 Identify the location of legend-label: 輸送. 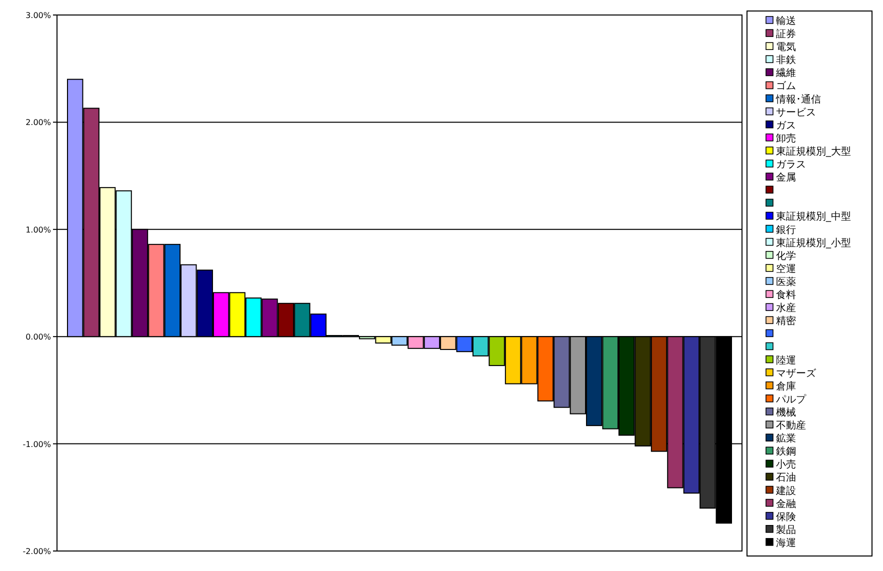
(786, 21).